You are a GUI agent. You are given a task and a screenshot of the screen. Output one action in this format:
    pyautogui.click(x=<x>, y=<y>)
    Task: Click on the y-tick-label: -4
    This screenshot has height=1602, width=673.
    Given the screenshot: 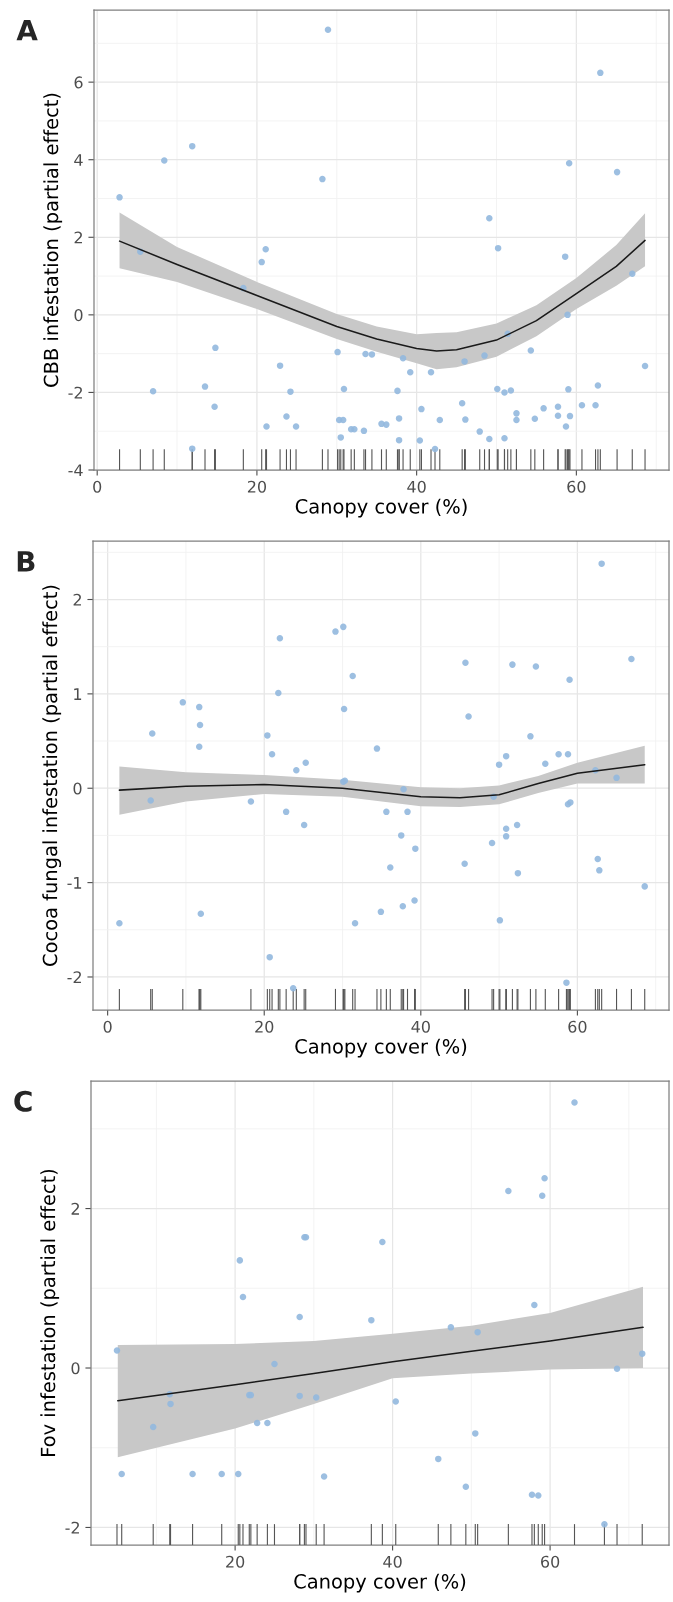 What is the action you would take?
    pyautogui.click(x=75, y=470)
    